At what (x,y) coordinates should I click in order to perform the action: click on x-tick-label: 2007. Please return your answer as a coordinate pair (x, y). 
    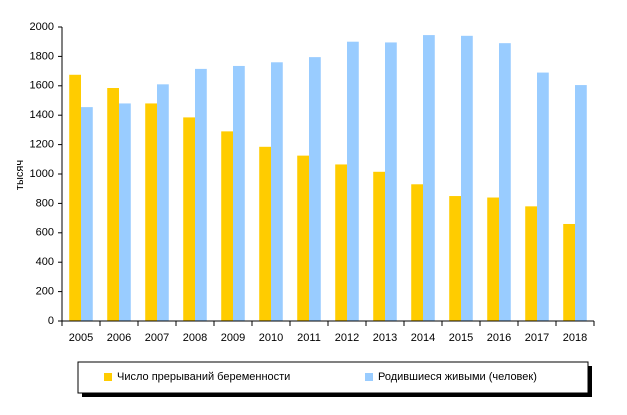
    Looking at the image, I should click on (157, 338).